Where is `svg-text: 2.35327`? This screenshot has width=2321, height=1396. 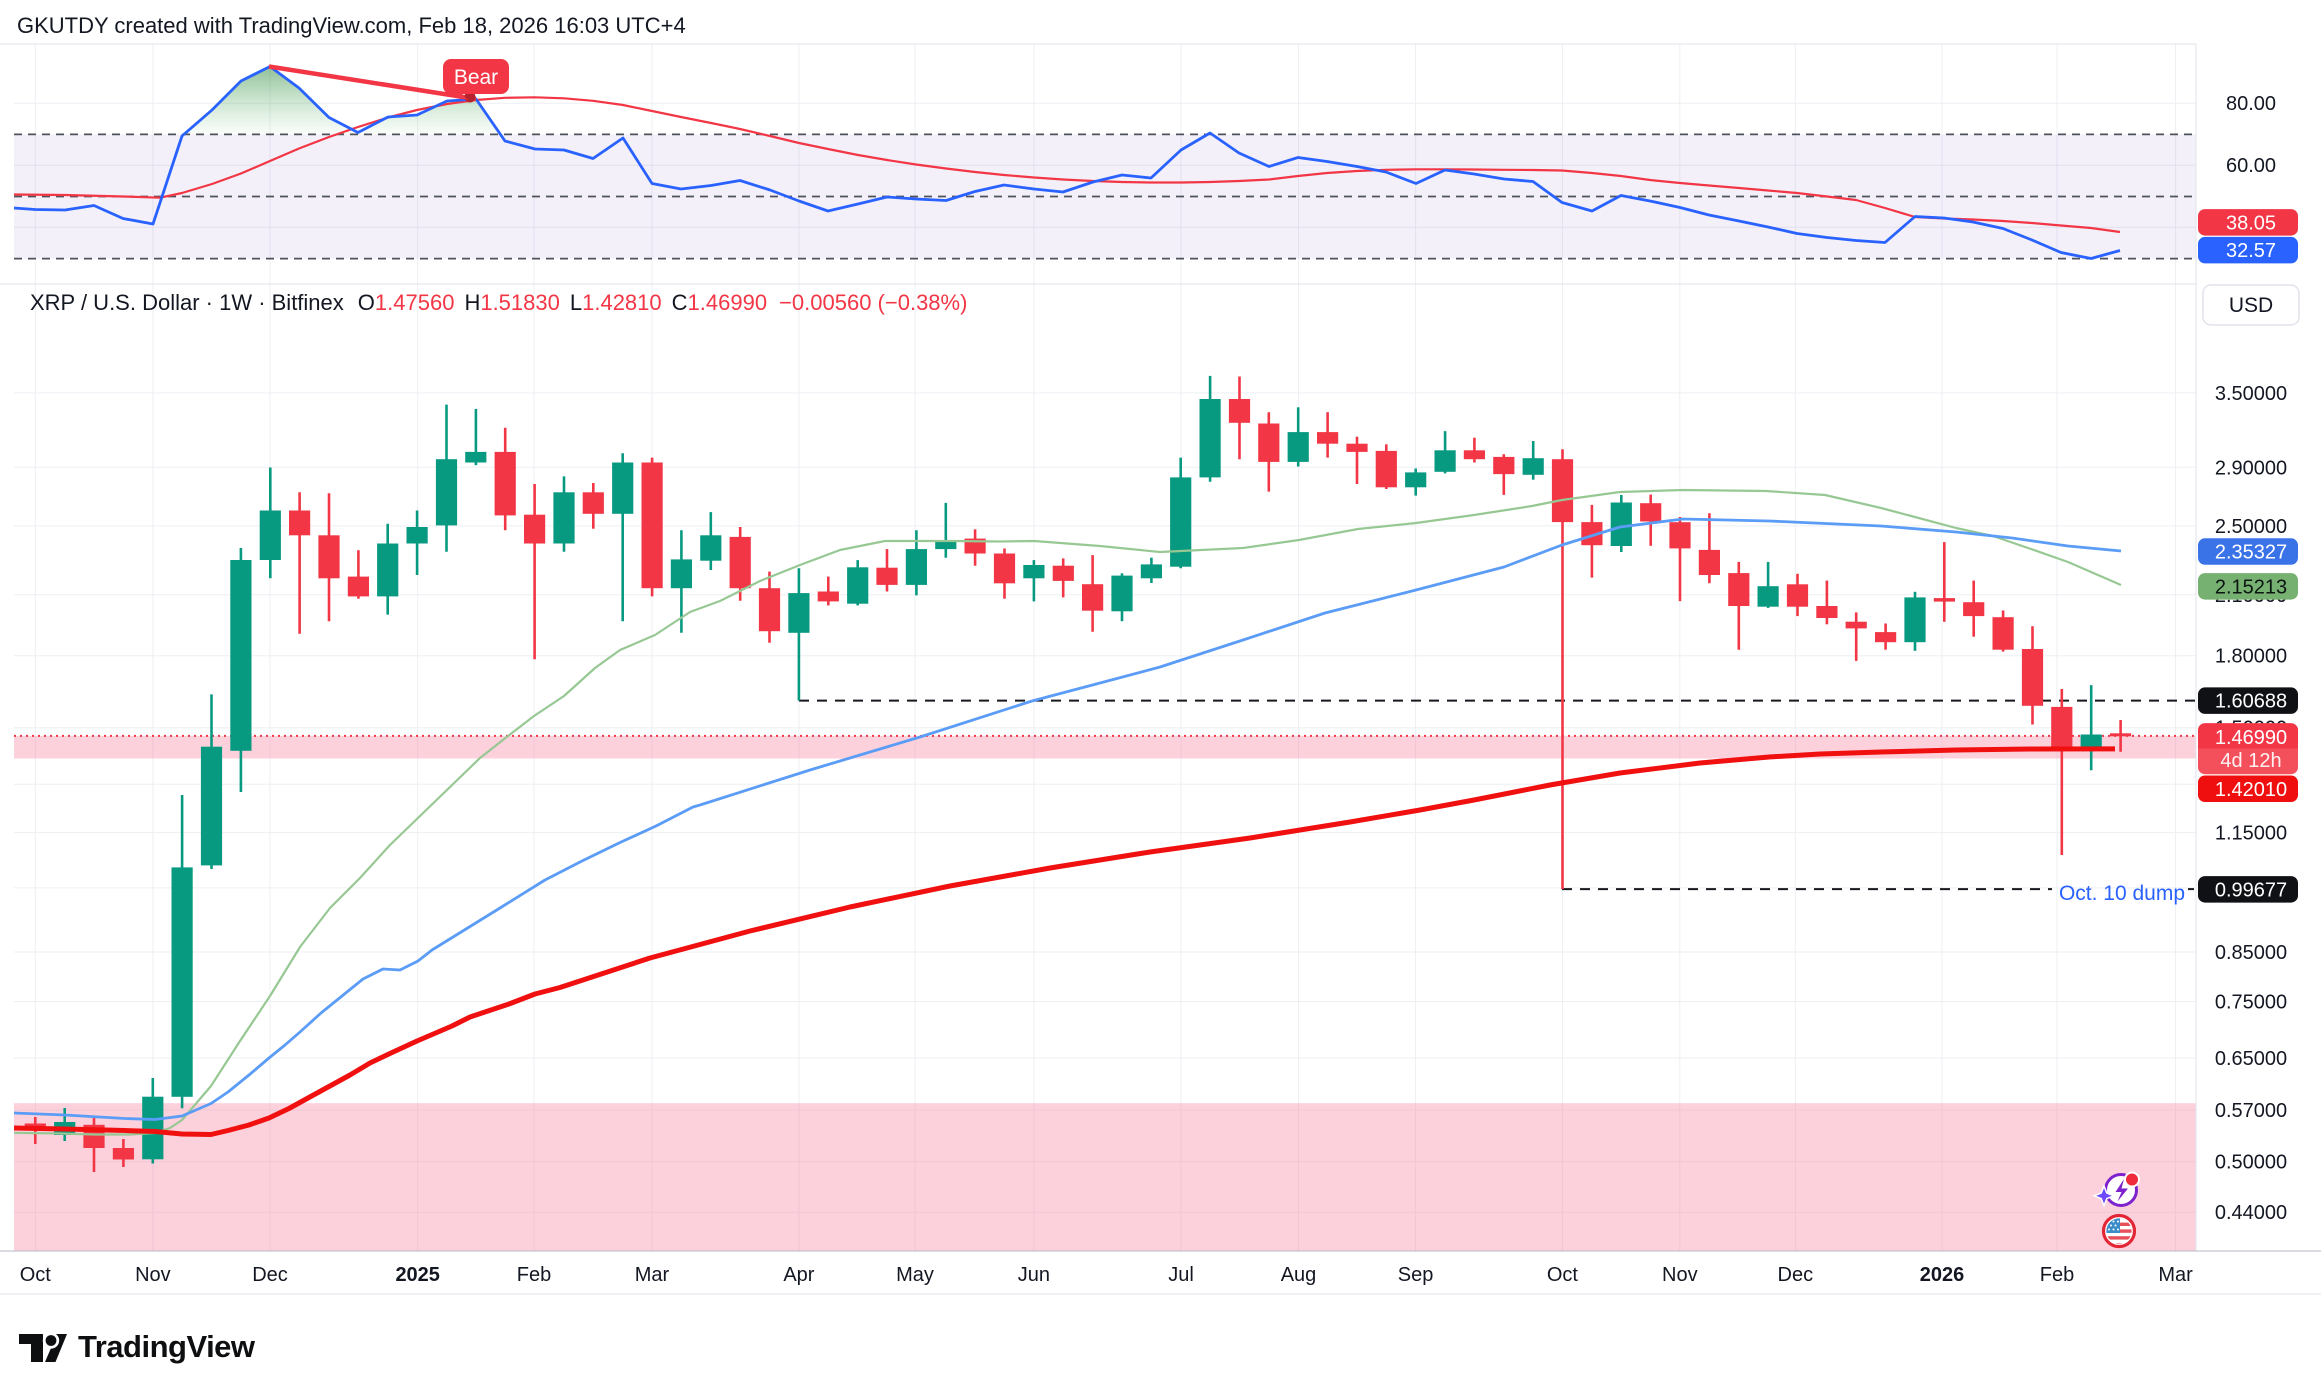
svg-text: 2.35327 is located at coordinates (2251, 553).